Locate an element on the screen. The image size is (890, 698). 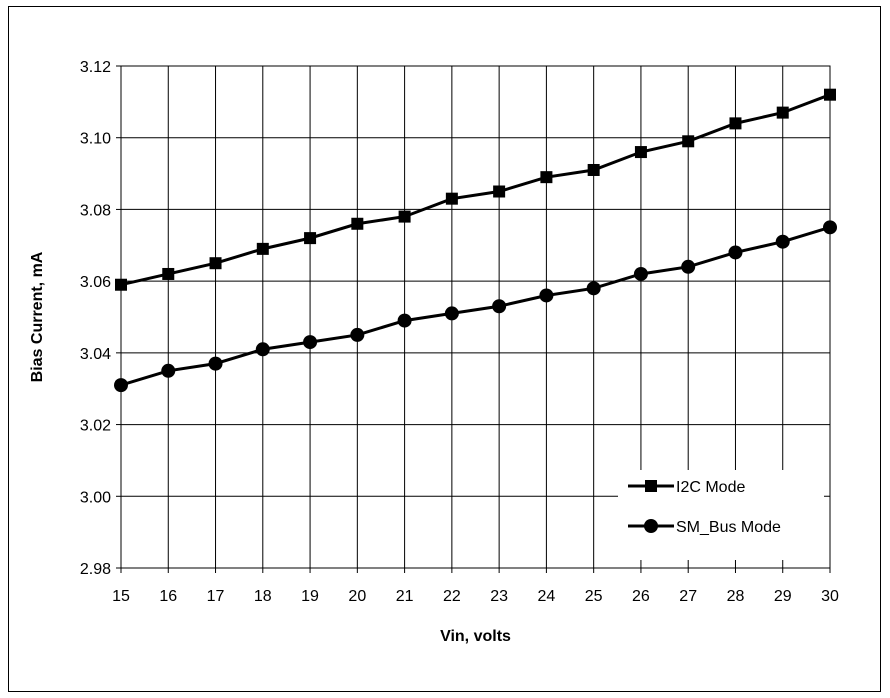
legend-item: I2C Mode is located at coordinates (686, 487).